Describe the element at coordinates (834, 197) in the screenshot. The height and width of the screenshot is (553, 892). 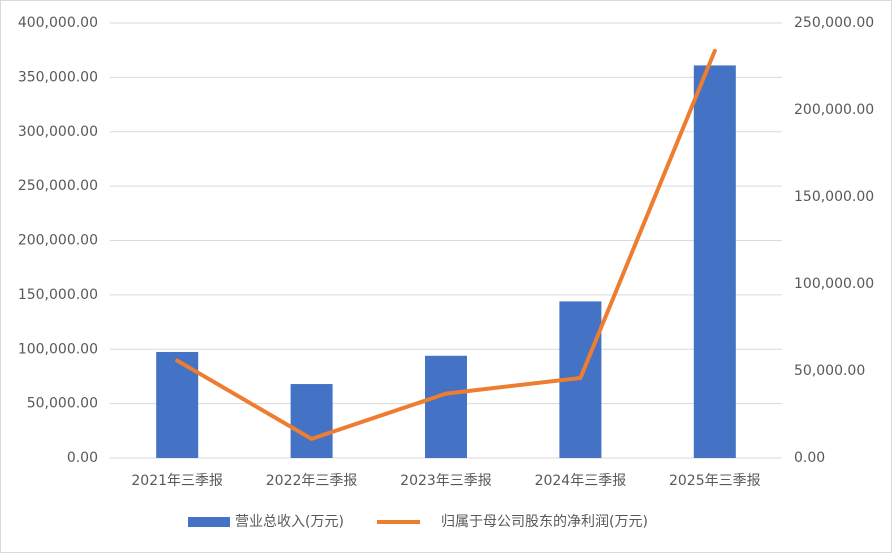
I see `y2-tick-label: 150,000.00` at that location.